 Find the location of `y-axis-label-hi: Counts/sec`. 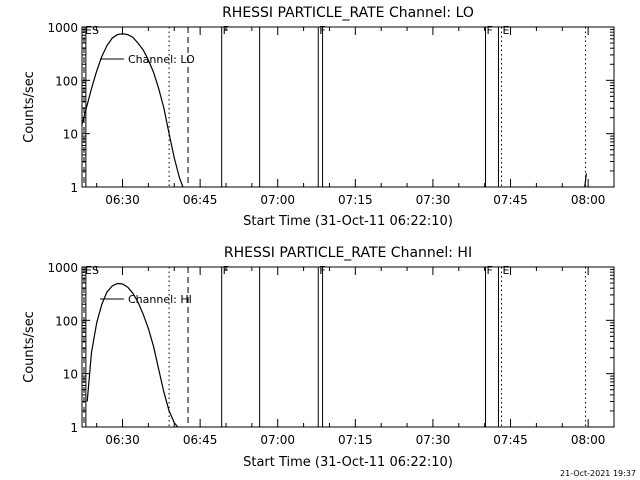

y-axis-label-hi: Counts/sec is located at coordinates (29, 347).